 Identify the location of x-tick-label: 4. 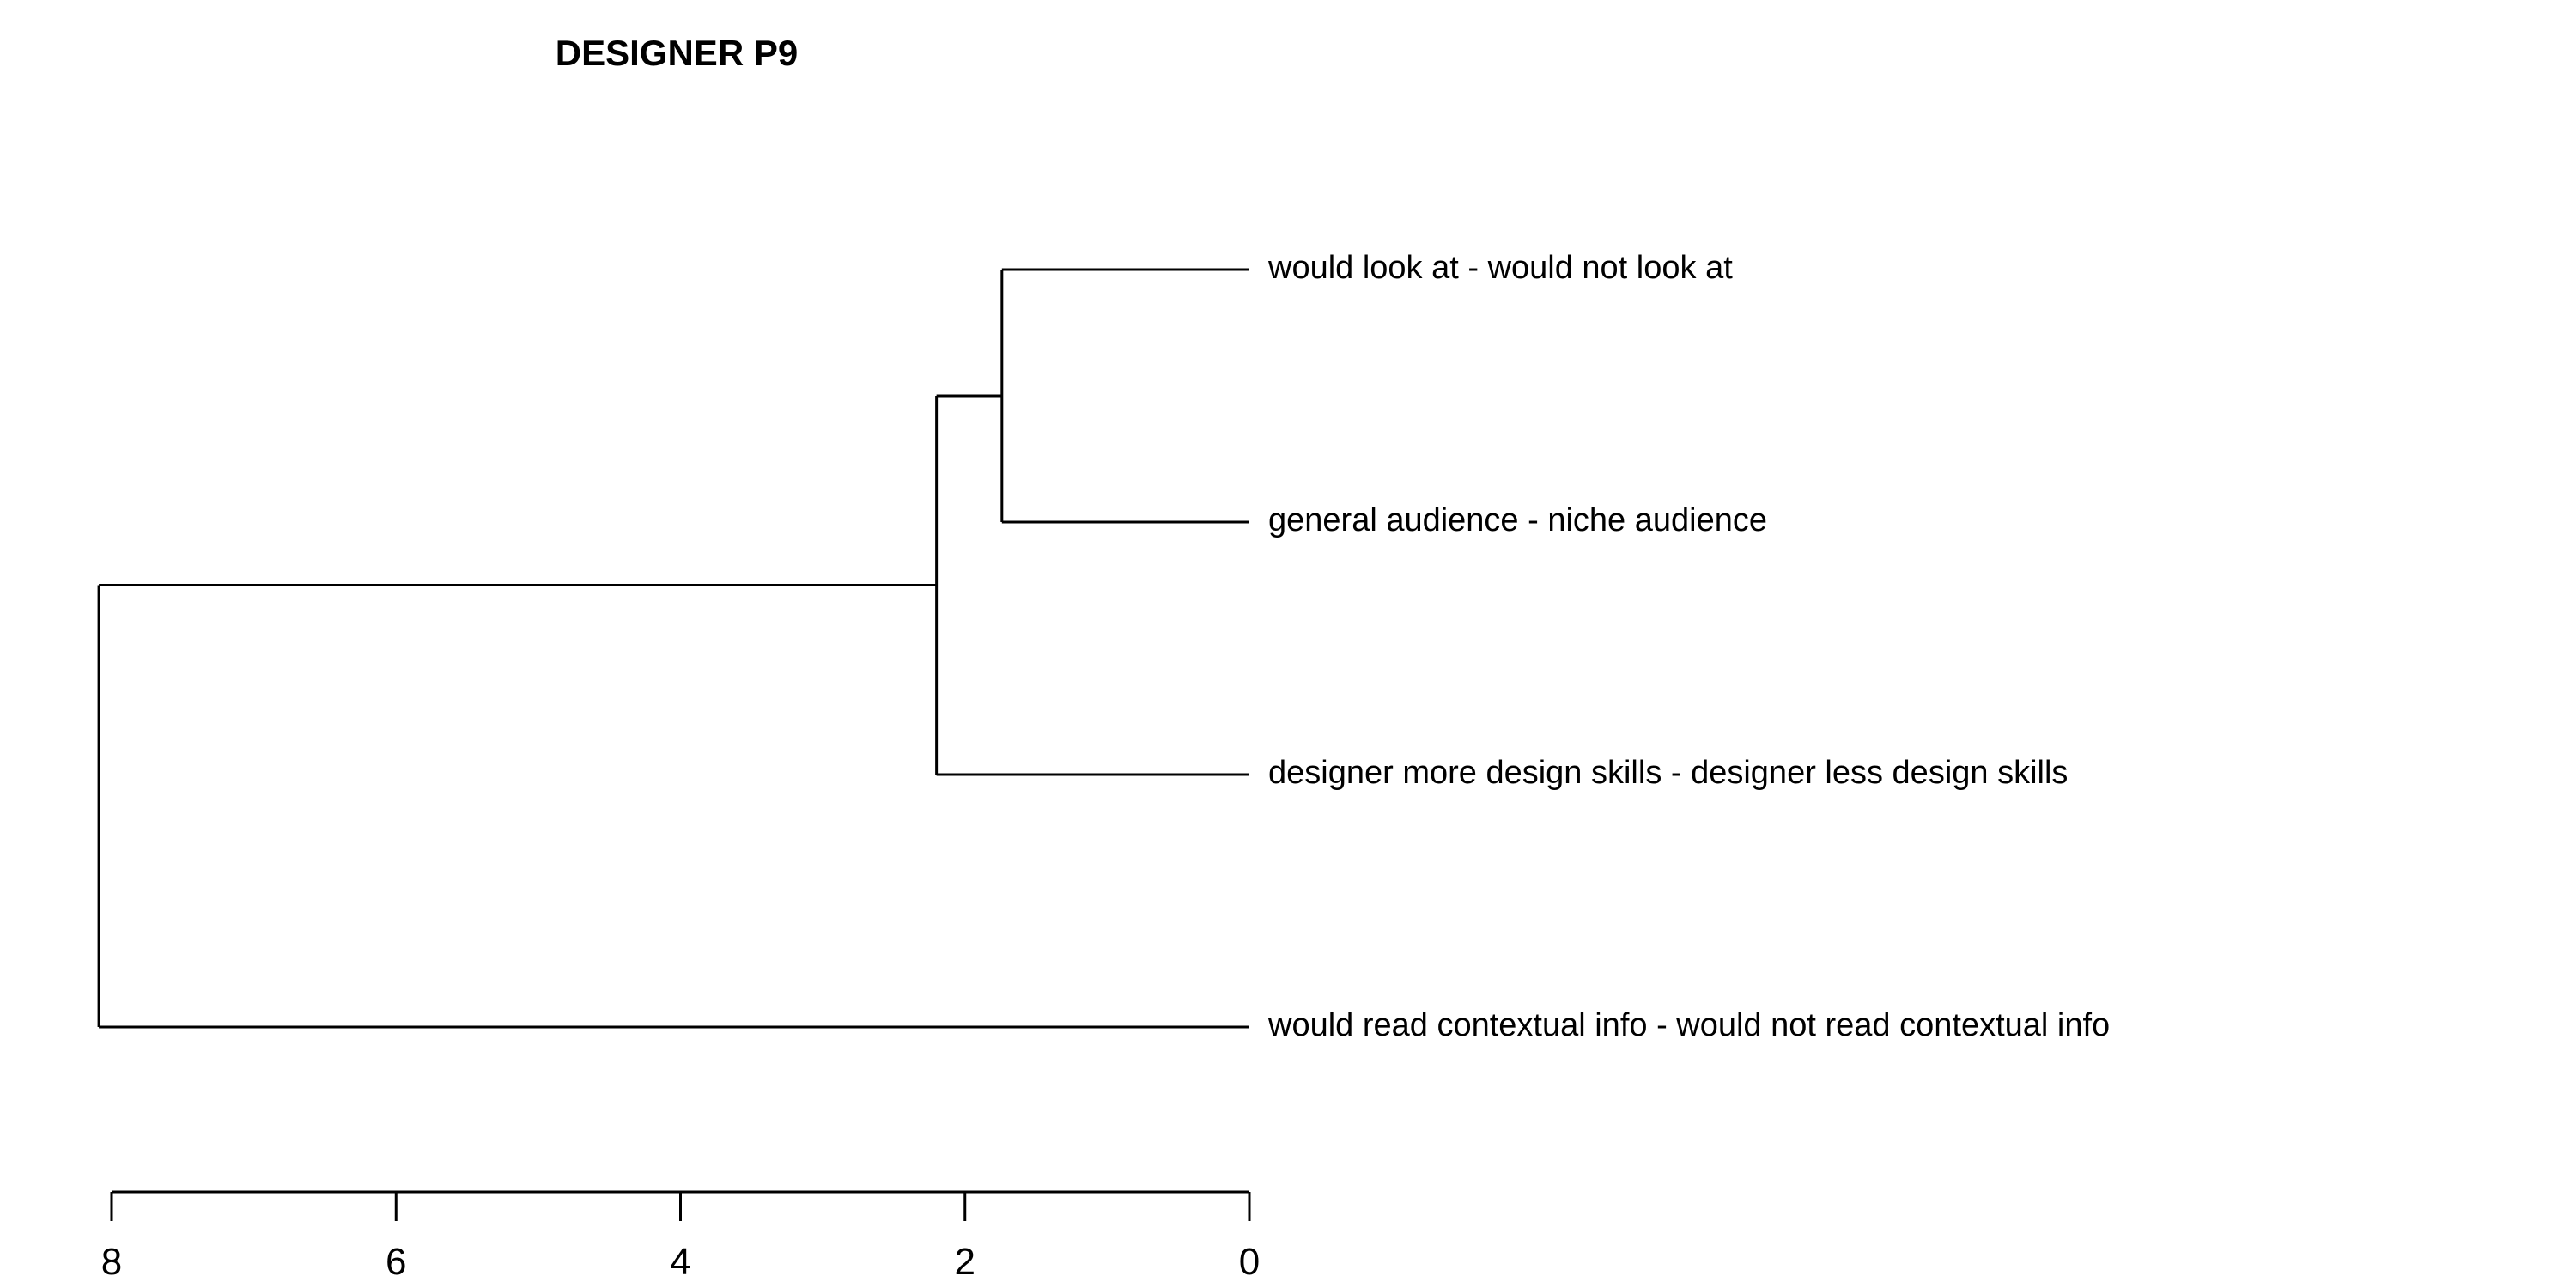
(680, 1262).